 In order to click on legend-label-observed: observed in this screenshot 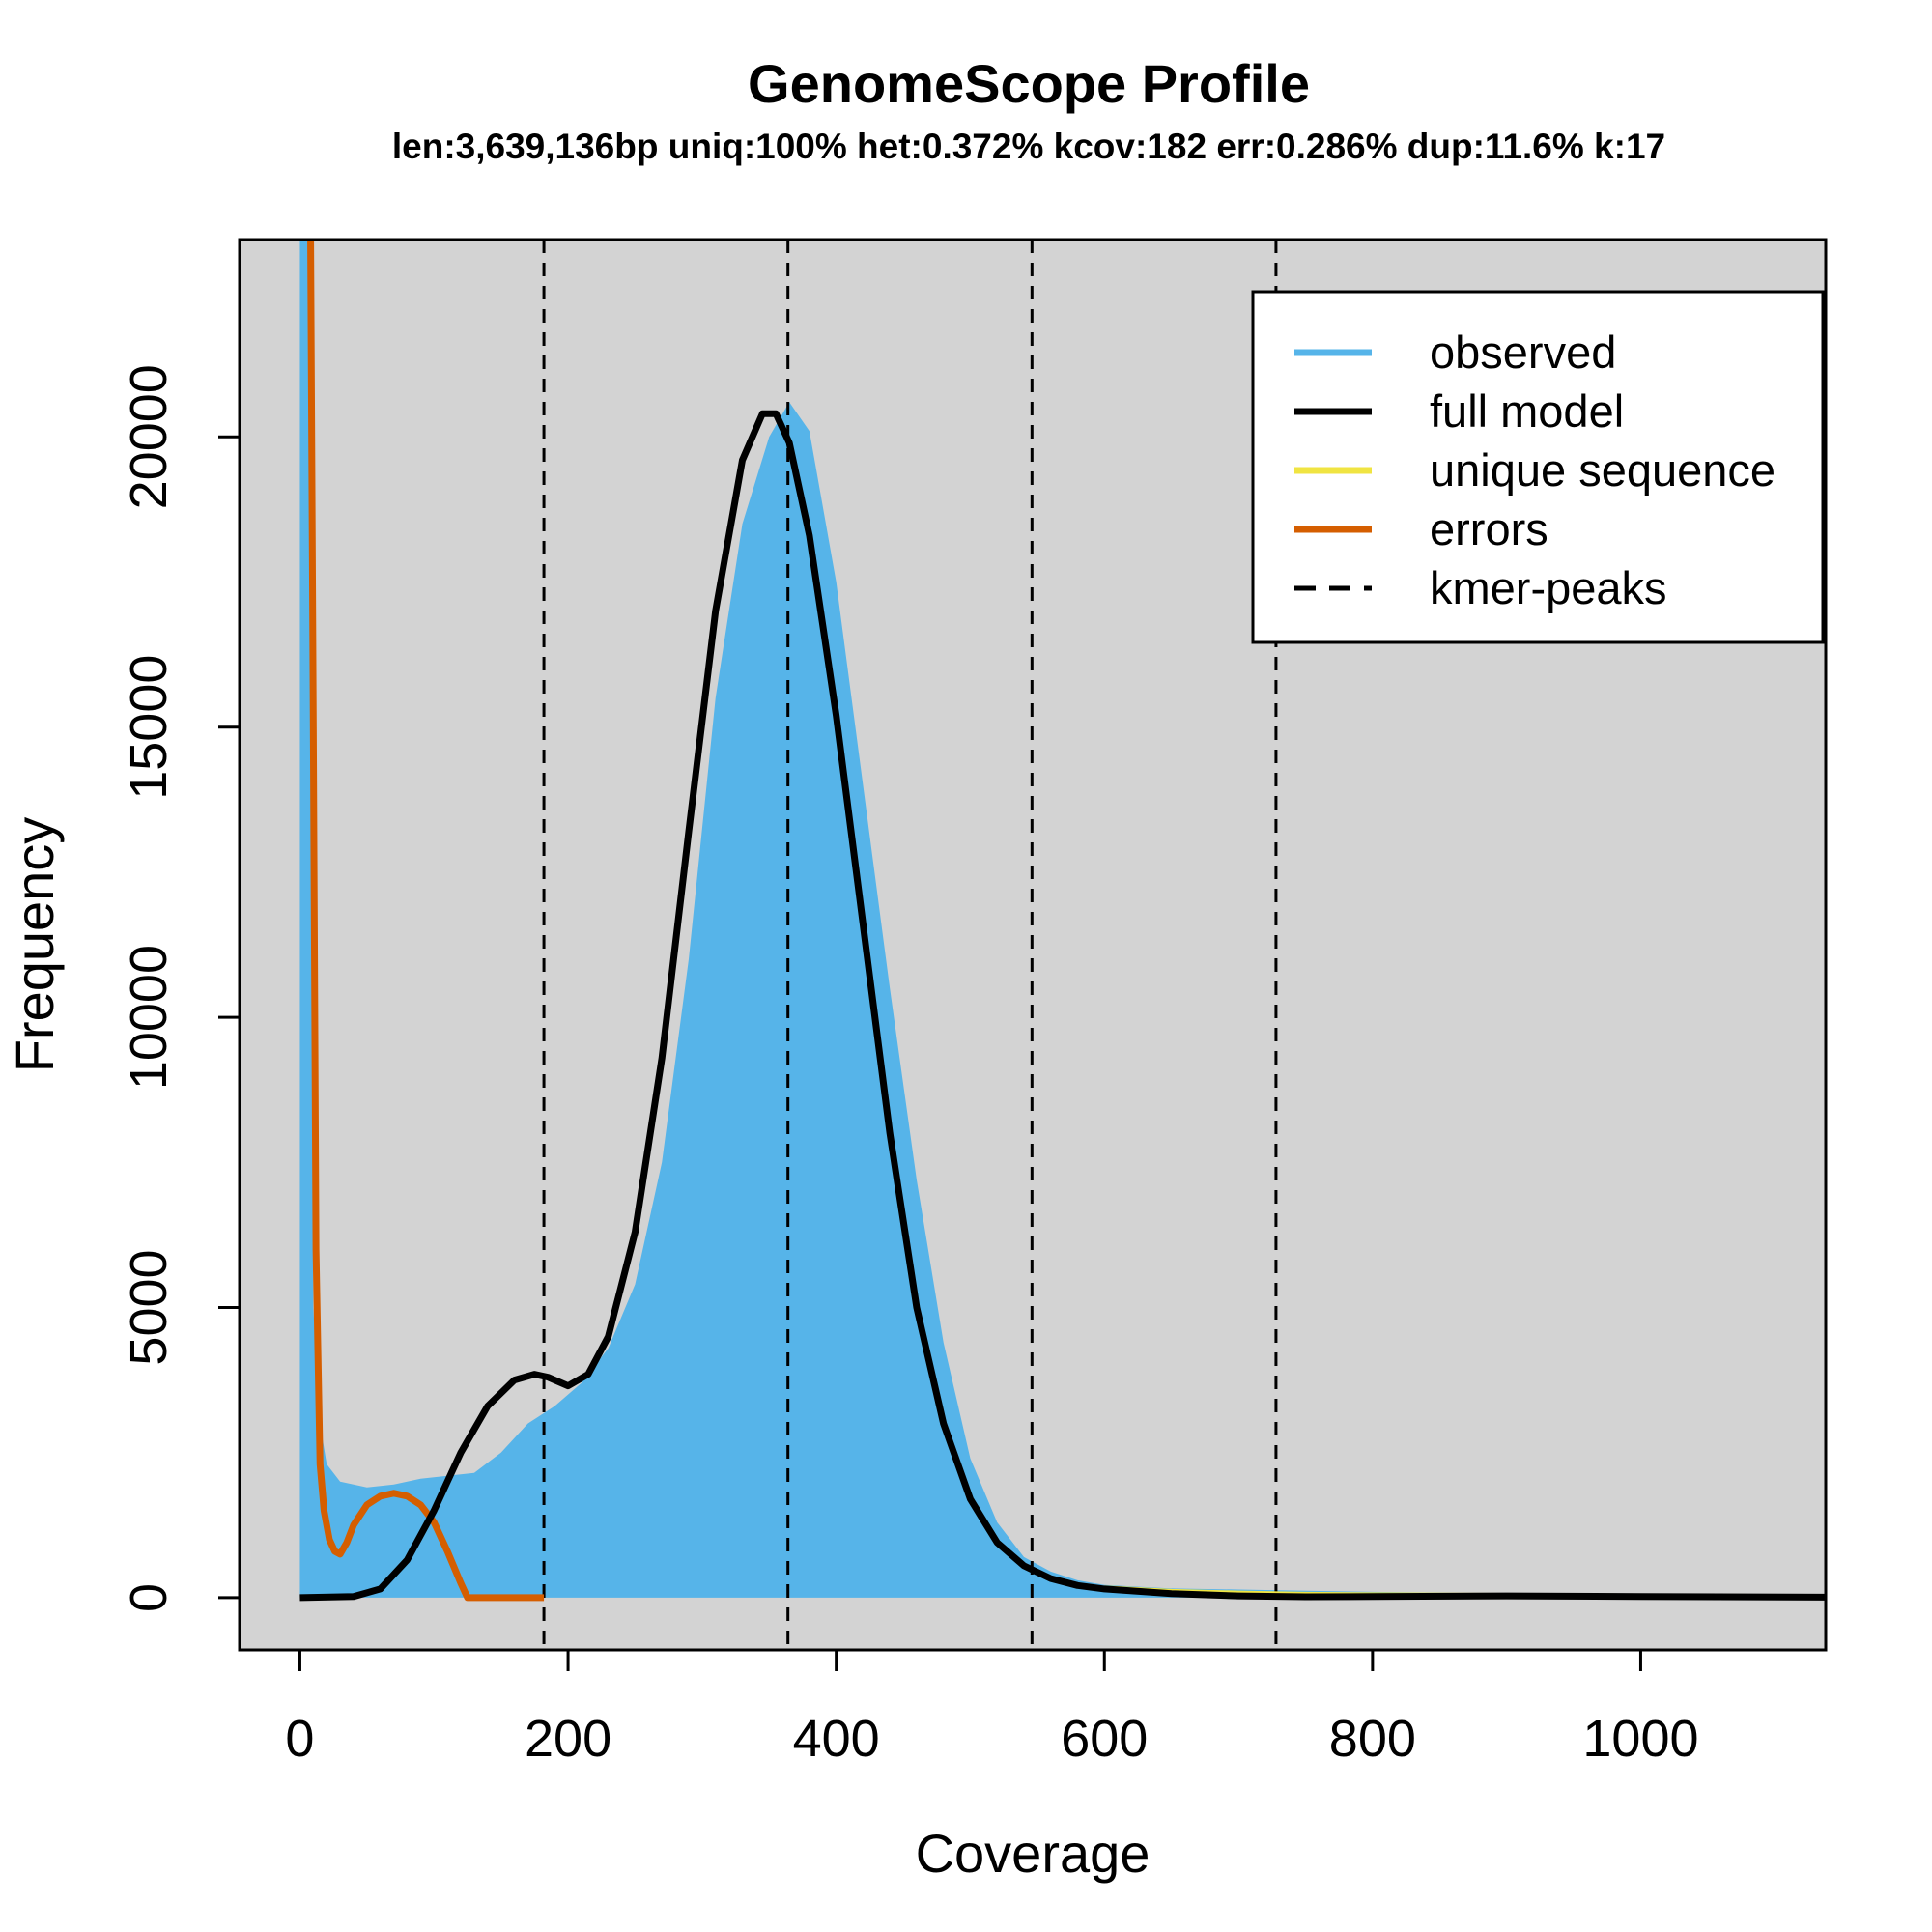, I will do `click(1523, 352)`.